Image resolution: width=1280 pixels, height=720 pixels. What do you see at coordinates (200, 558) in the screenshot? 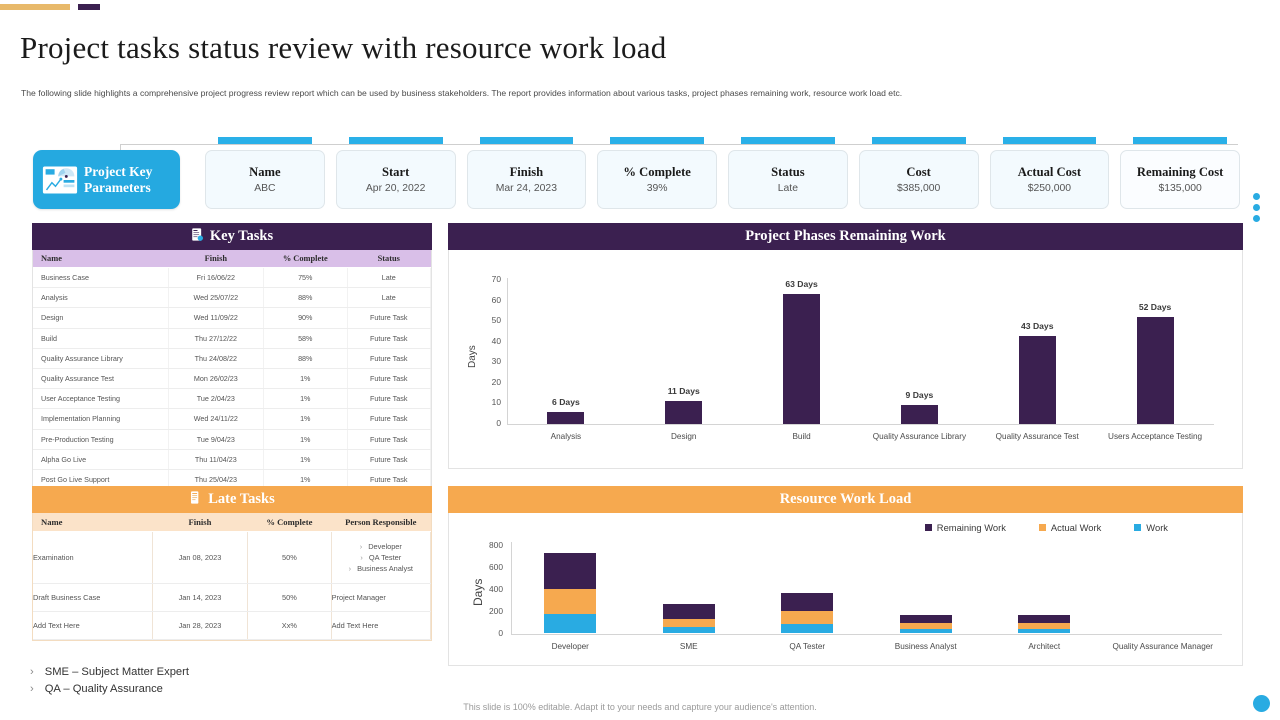
I see `table-cell: Jan 08, 2023` at bounding box center [200, 558].